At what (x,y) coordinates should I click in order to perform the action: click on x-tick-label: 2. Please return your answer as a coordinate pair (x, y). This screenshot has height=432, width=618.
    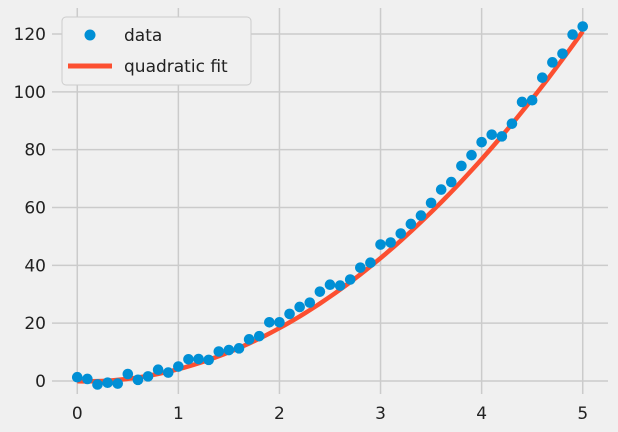
    Looking at the image, I should click on (279, 414).